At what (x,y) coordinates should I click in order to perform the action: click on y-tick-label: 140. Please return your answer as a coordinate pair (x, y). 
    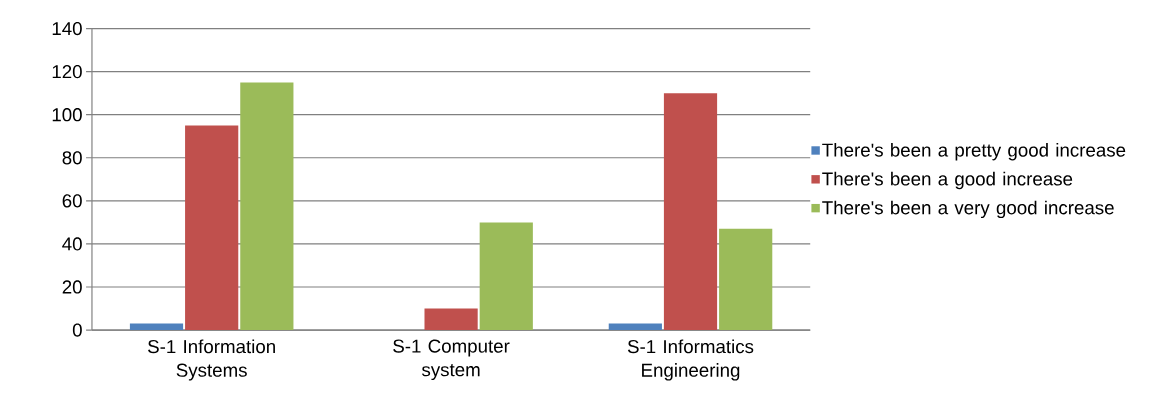
    Looking at the image, I should click on (67, 29).